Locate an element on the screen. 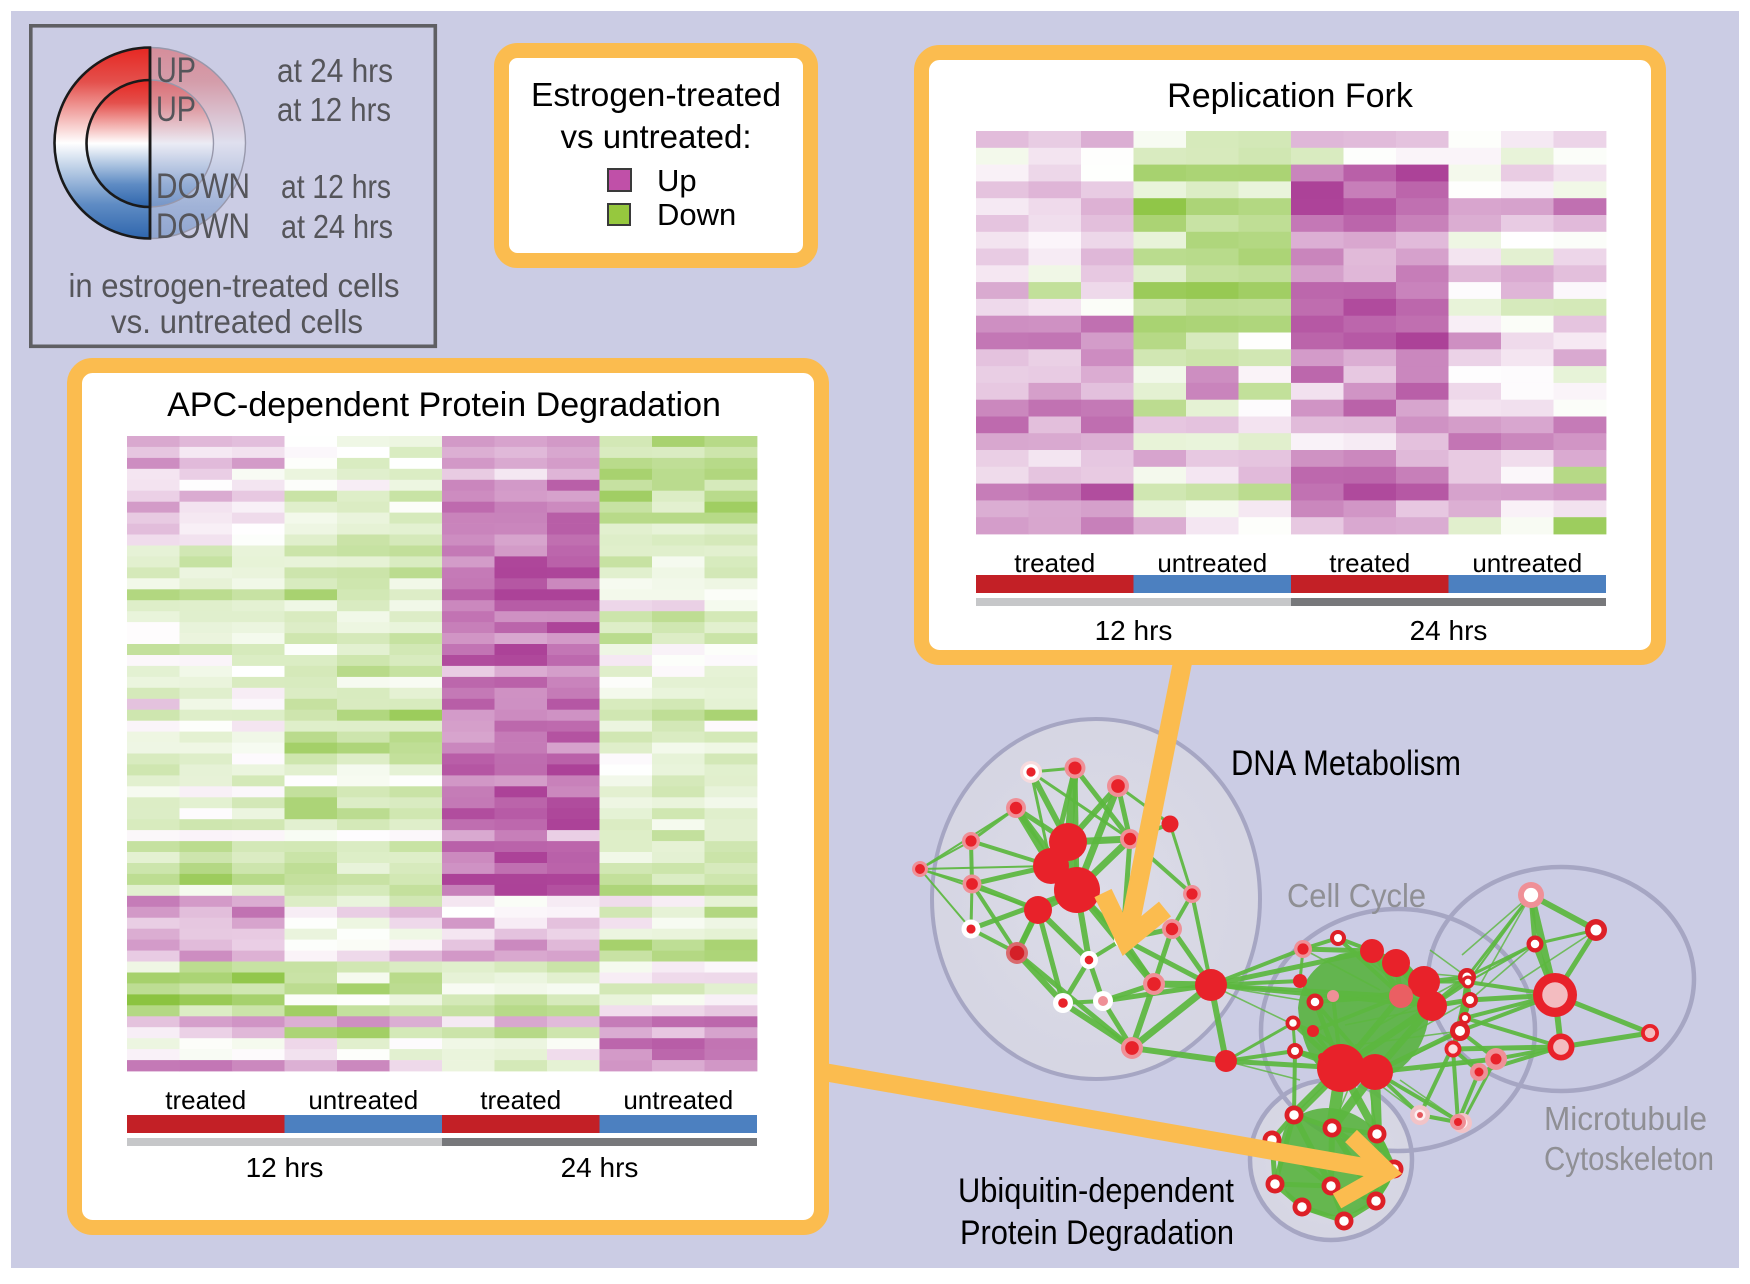 The image size is (1750, 1284). svg-text: vs. untreated cells is located at coordinates (237, 321).